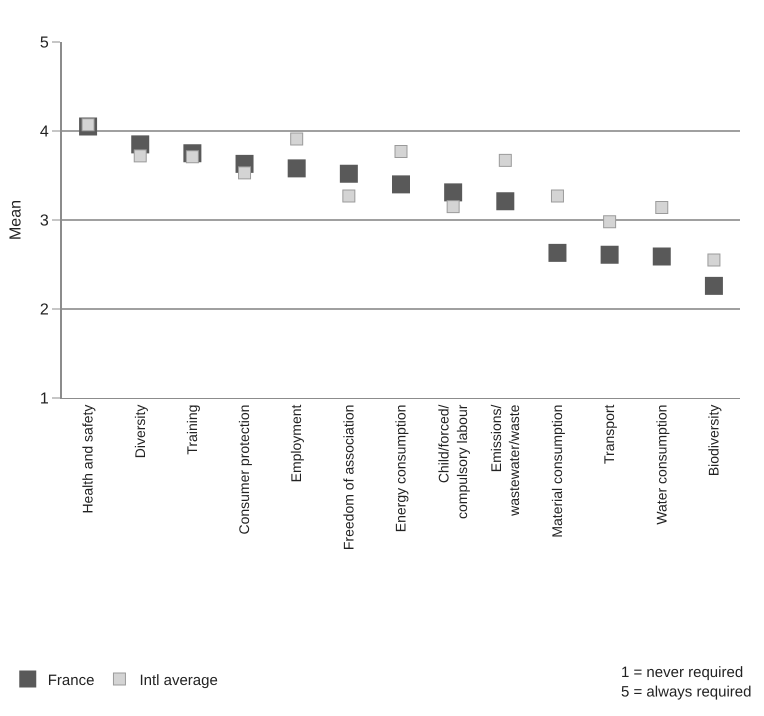 This screenshot has width=764, height=716. Describe the element at coordinates (713, 440) in the screenshot. I see `x-tick-label: Biodiversity` at that location.